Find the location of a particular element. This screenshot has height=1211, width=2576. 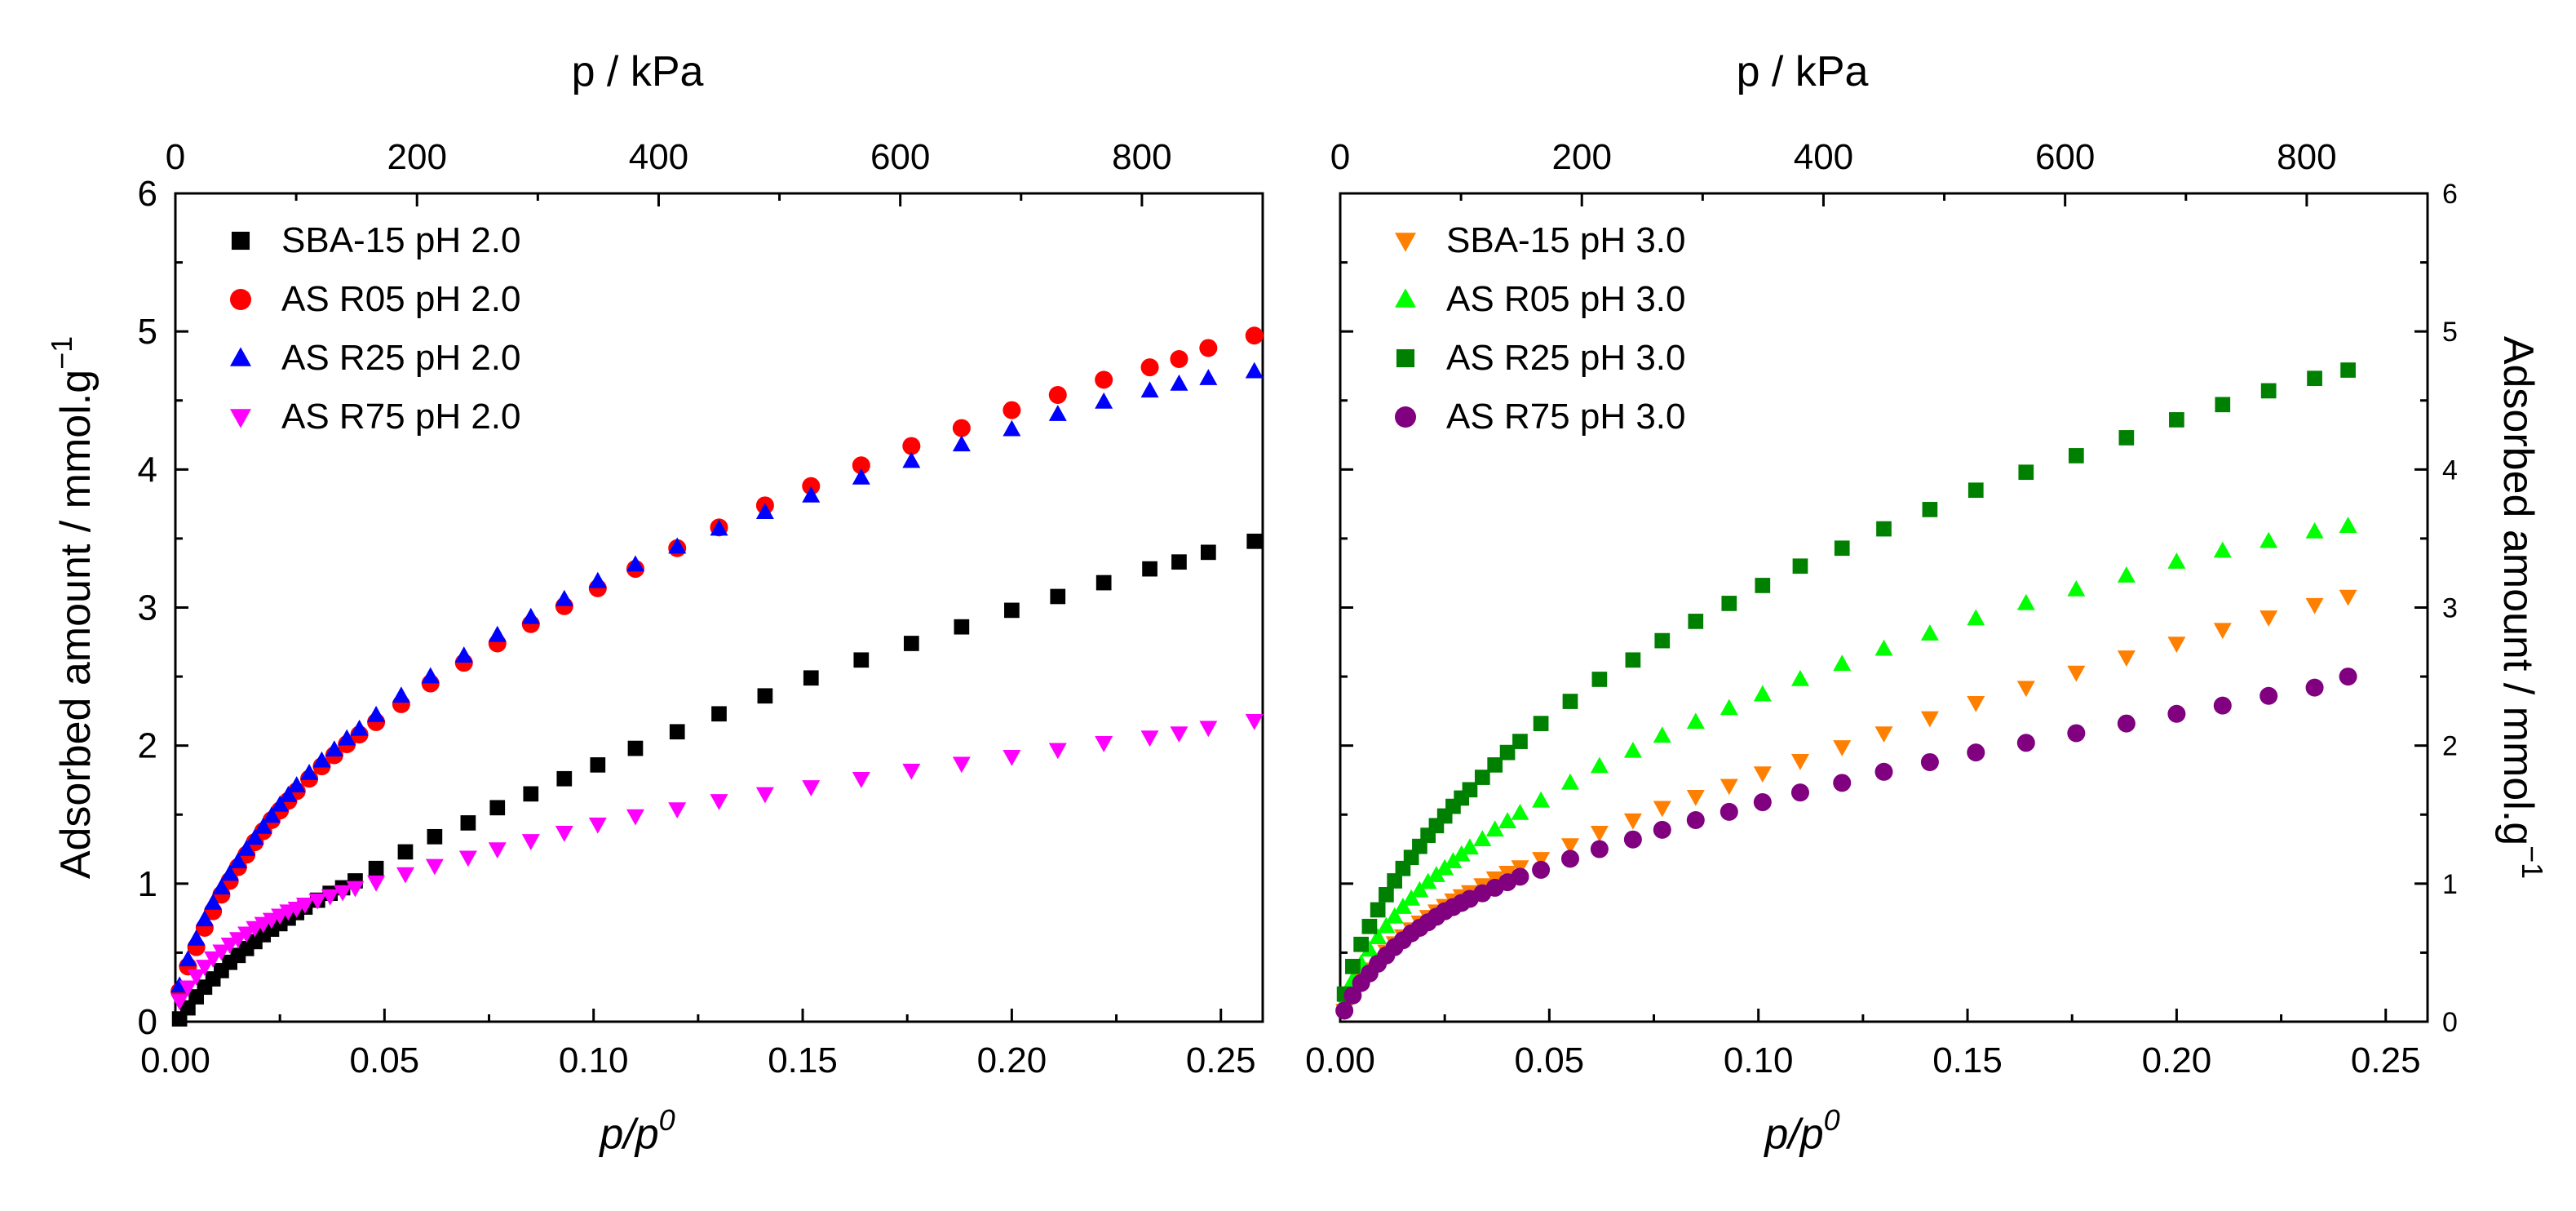

x2-axis-title: p / kPa is located at coordinates (1803, 71).